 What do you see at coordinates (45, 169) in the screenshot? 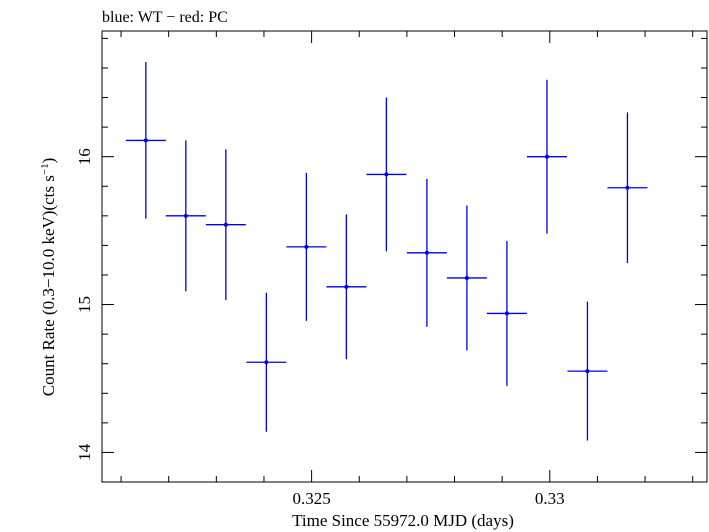
I see `y-axis-label-superscript: −1` at bounding box center [45, 169].